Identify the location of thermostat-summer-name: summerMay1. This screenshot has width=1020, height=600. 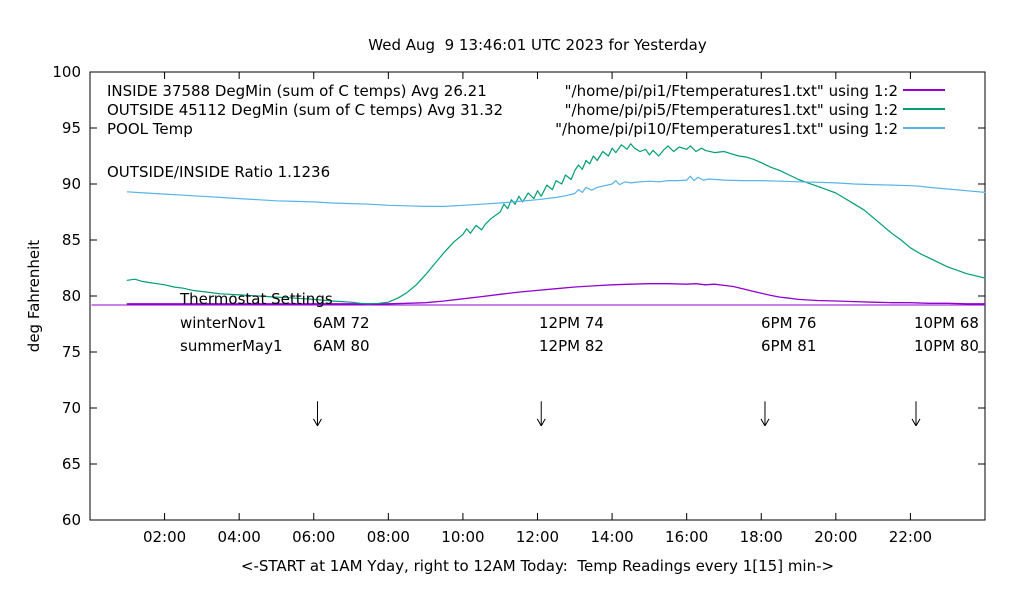
(231, 346).